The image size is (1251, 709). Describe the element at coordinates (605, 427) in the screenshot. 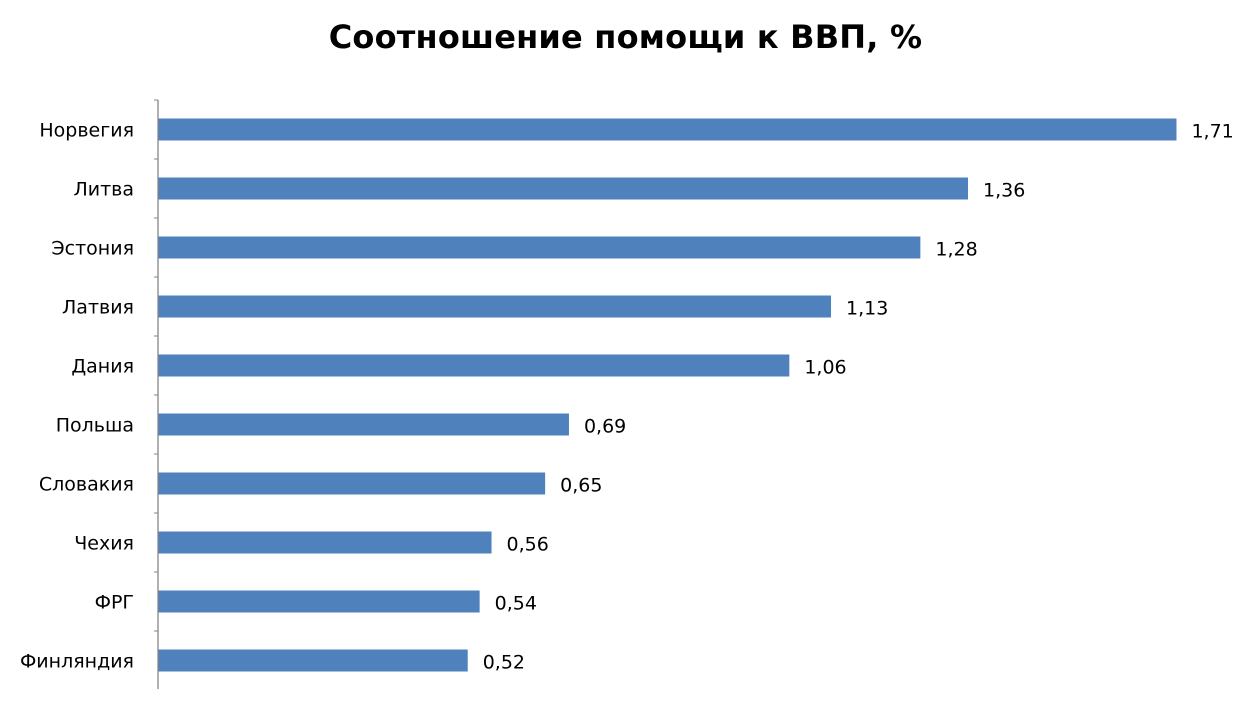

I see `data-label: 0,69` at that location.